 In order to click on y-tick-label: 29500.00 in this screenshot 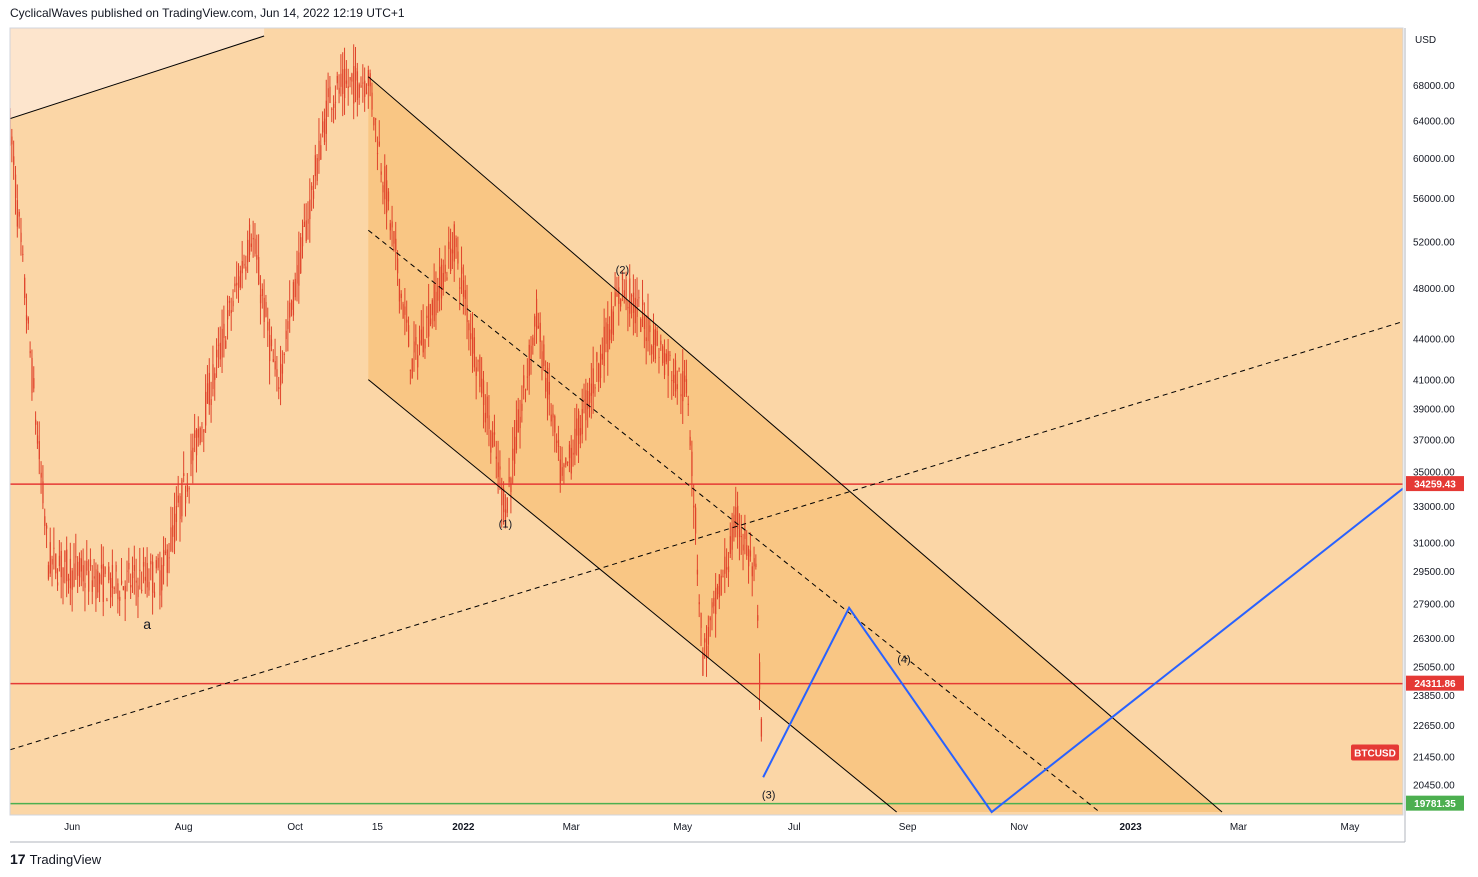, I will do `click(1434, 572)`.